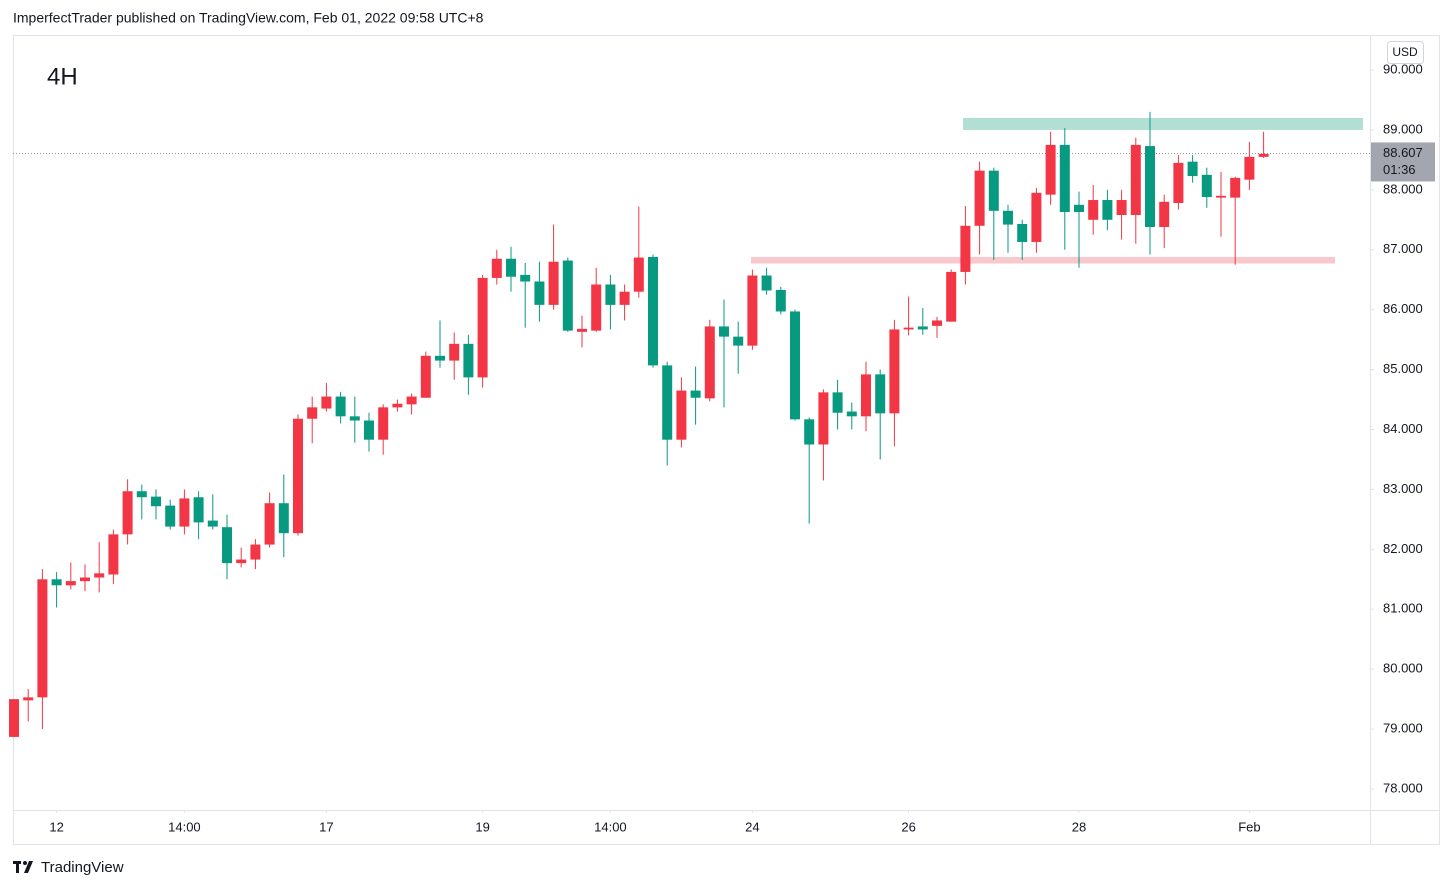 Image resolution: width=1453 pixels, height=889 pixels. What do you see at coordinates (1079, 826) in the screenshot?
I see `x-tick-label: 28` at bounding box center [1079, 826].